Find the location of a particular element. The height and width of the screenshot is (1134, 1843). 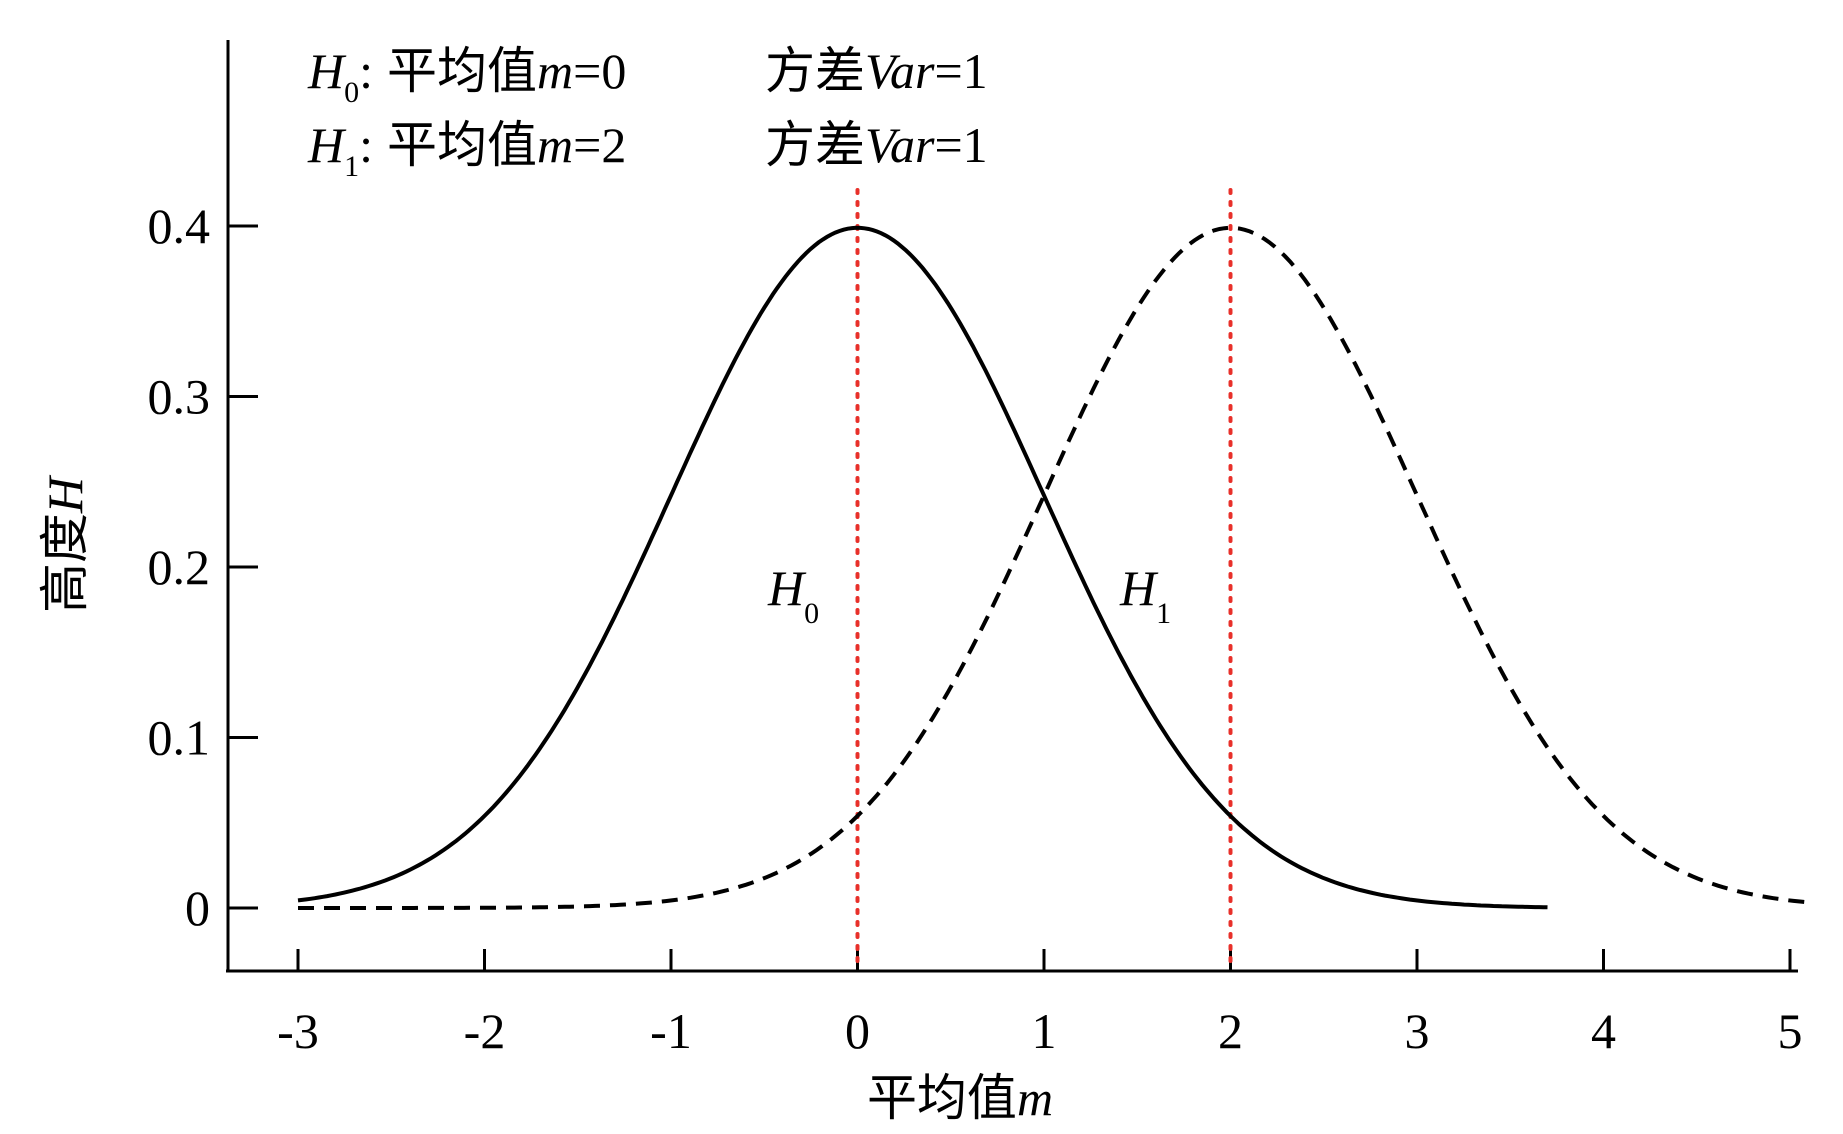

legend-row-h0: H0: 平均值m=0 方差Var=1 is located at coordinates (647, 75).